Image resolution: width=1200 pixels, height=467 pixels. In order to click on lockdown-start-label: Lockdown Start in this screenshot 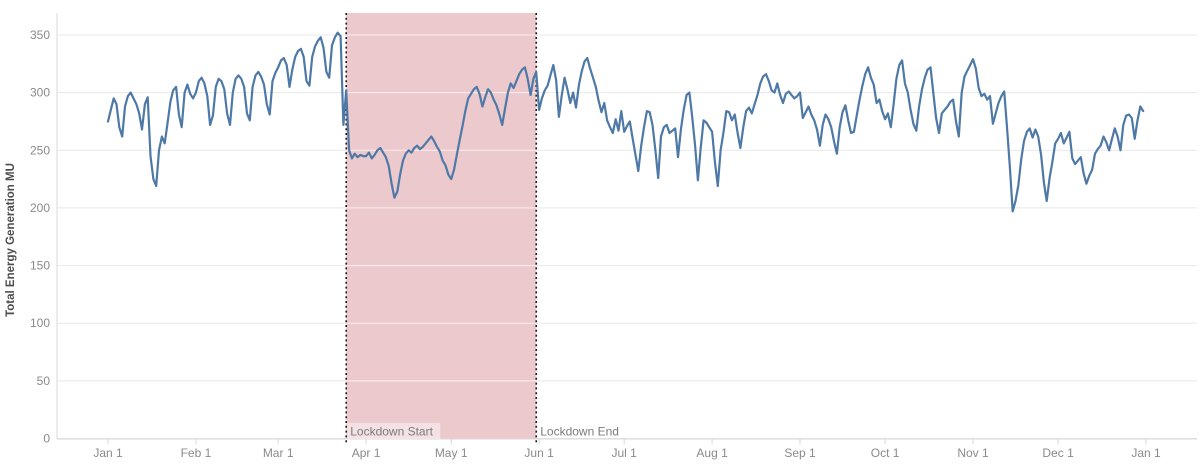, I will do `click(391, 432)`.